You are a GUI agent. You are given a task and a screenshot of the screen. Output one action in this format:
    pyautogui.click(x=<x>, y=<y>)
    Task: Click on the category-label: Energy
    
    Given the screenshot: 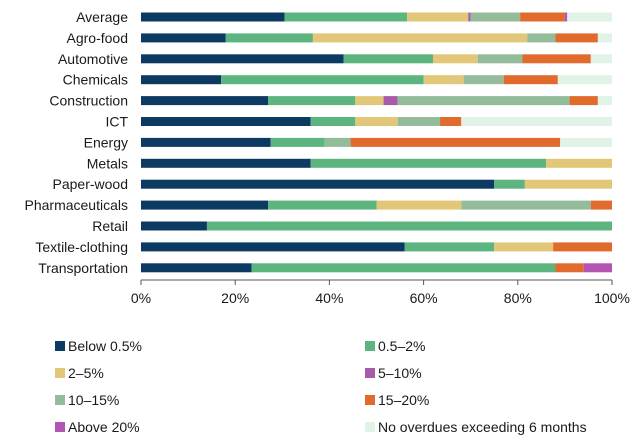 What is the action you would take?
    pyautogui.click(x=106, y=142)
    